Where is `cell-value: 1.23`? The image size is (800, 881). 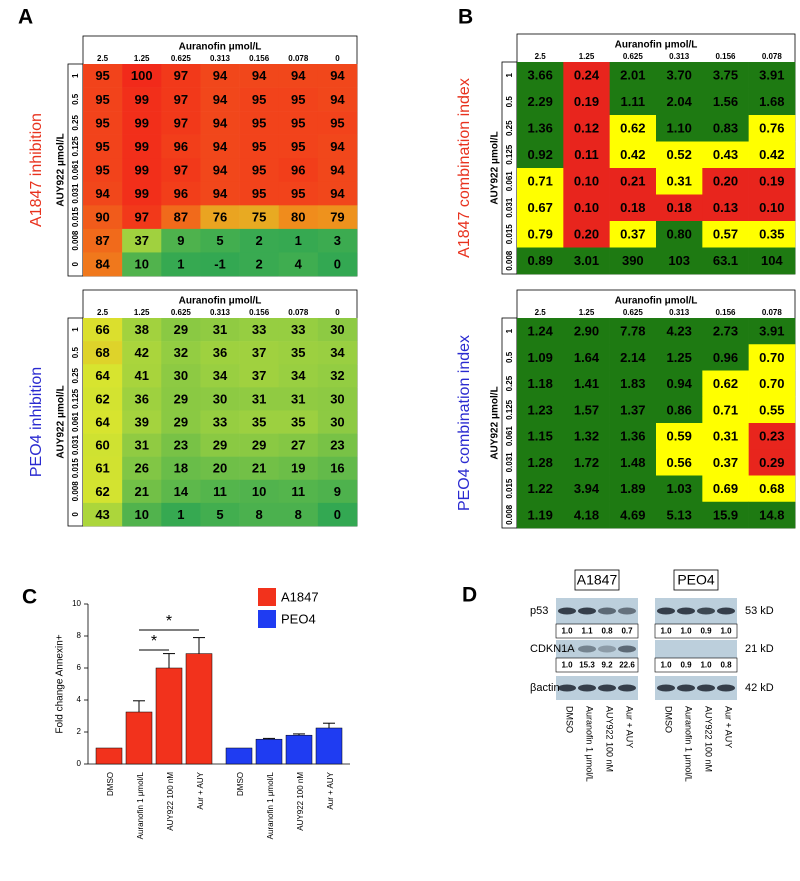
cell-value: 1.23 is located at coordinates (540, 409).